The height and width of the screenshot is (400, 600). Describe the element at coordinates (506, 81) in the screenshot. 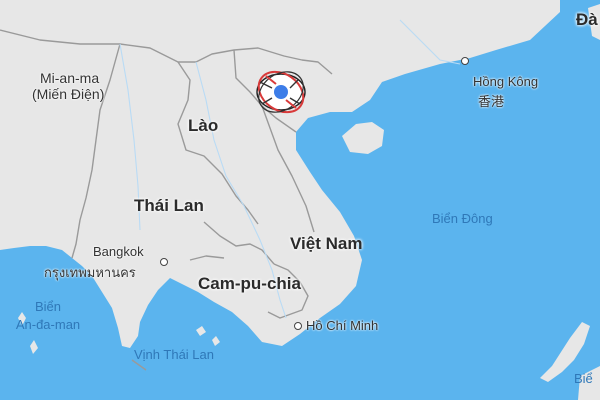

I see `label-hong-kong: Hồng Kông` at that location.